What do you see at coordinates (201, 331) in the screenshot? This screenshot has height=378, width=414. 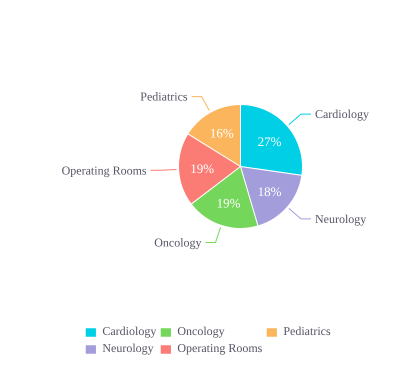 I see `legend-label: Oncology` at bounding box center [201, 331].